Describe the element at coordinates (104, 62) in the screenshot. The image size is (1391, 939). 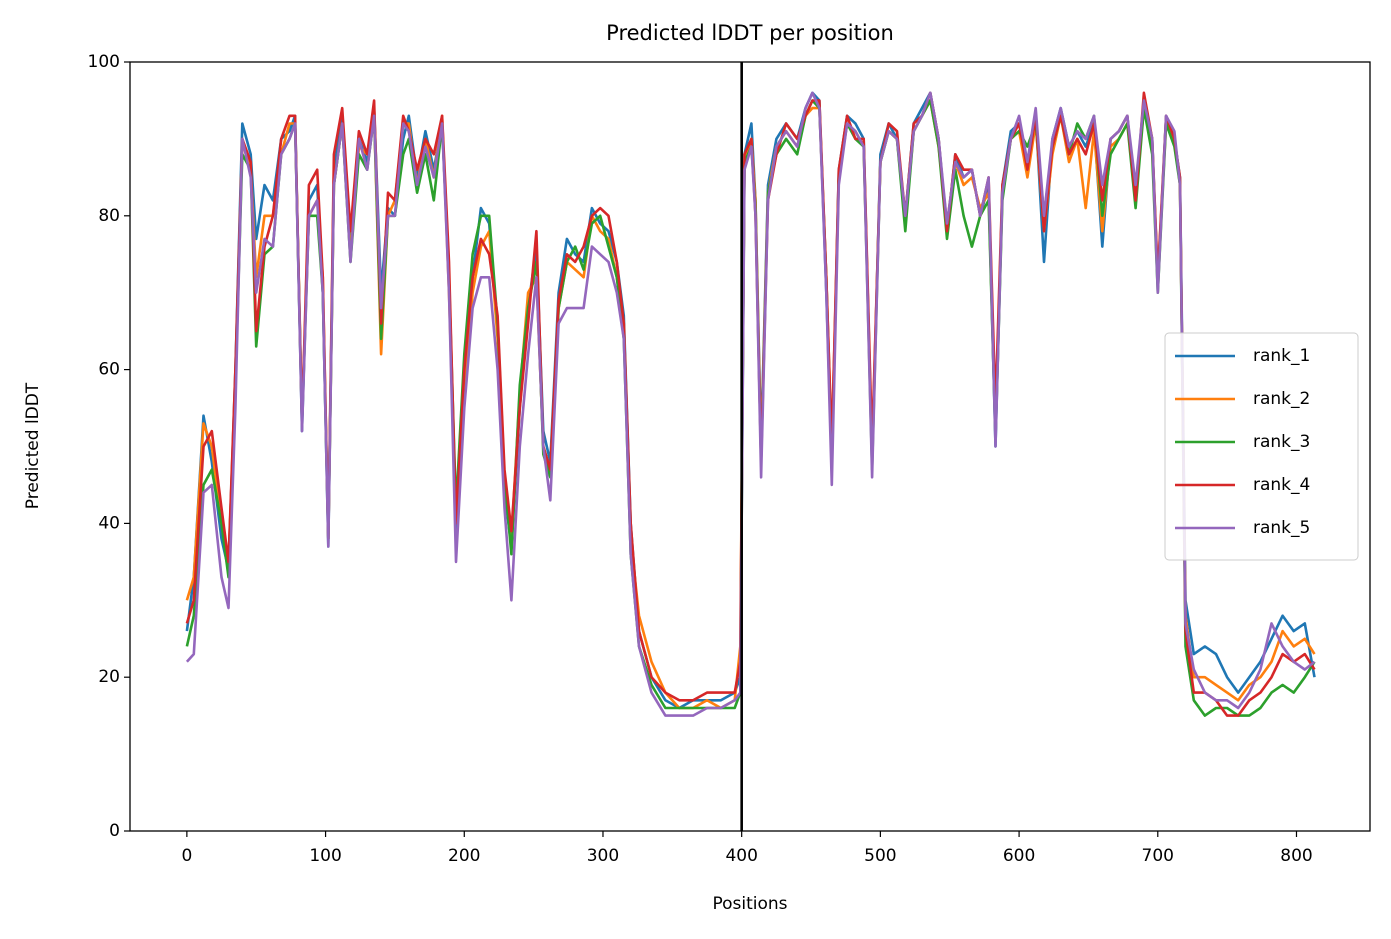
I see `y-tick-label: 100` at that location.